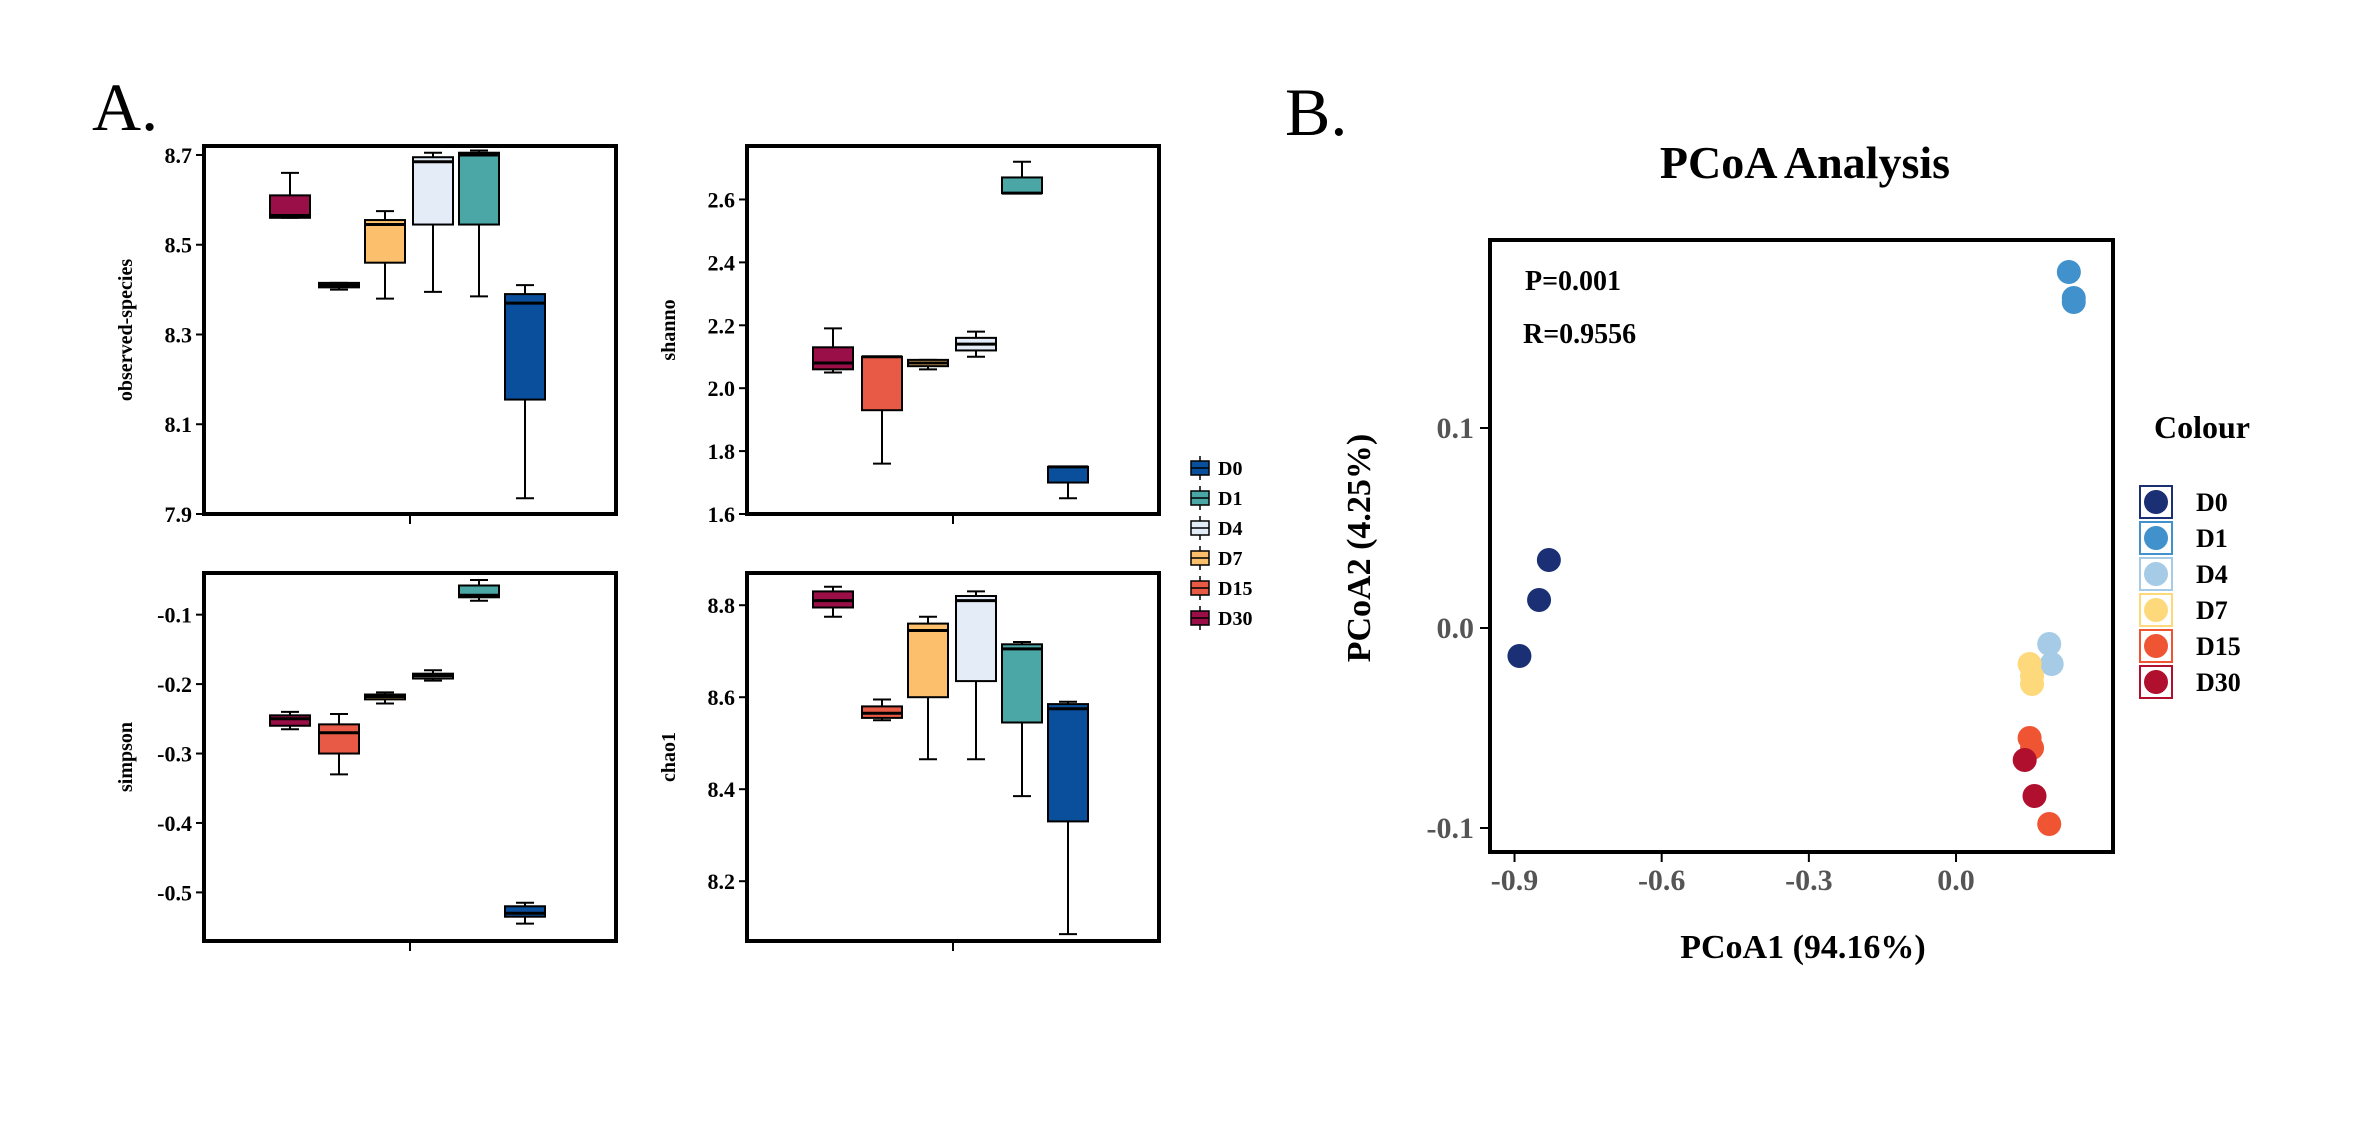  I want to click on pcoa-legend-label: D1, so click(2212, 538).